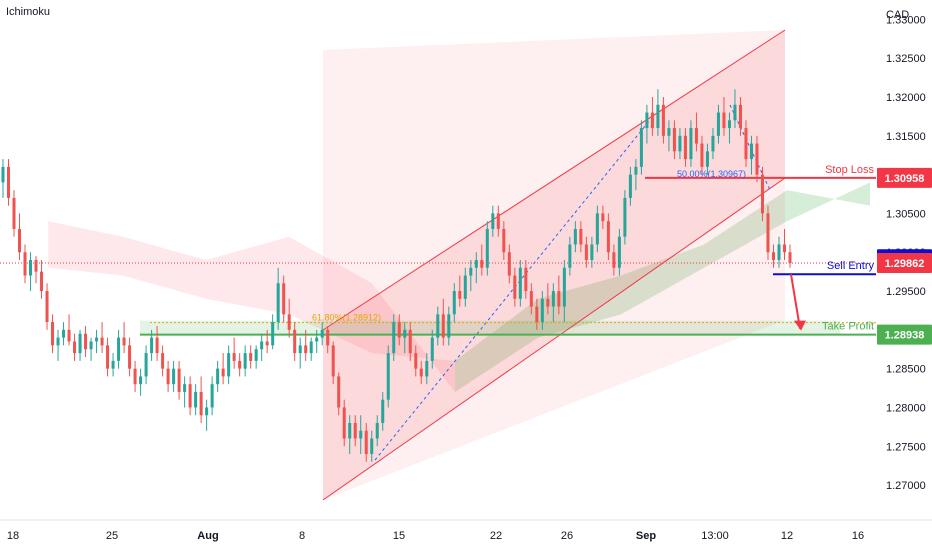  Describe the element at coordinates (13, 536) in the screenshot. I see `x-tick-label: 18` at that location.